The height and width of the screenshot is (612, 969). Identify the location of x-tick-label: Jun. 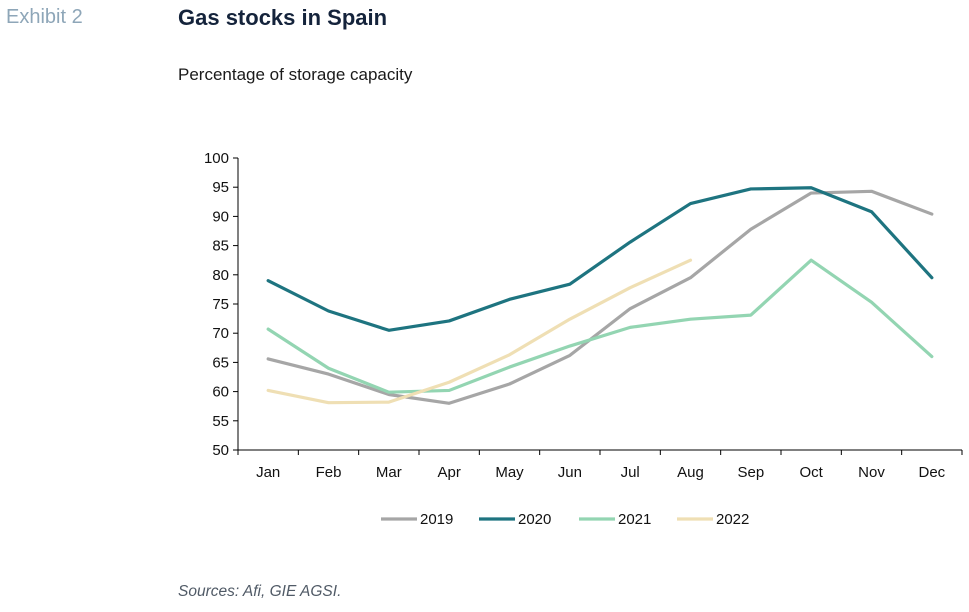
(570, 472).